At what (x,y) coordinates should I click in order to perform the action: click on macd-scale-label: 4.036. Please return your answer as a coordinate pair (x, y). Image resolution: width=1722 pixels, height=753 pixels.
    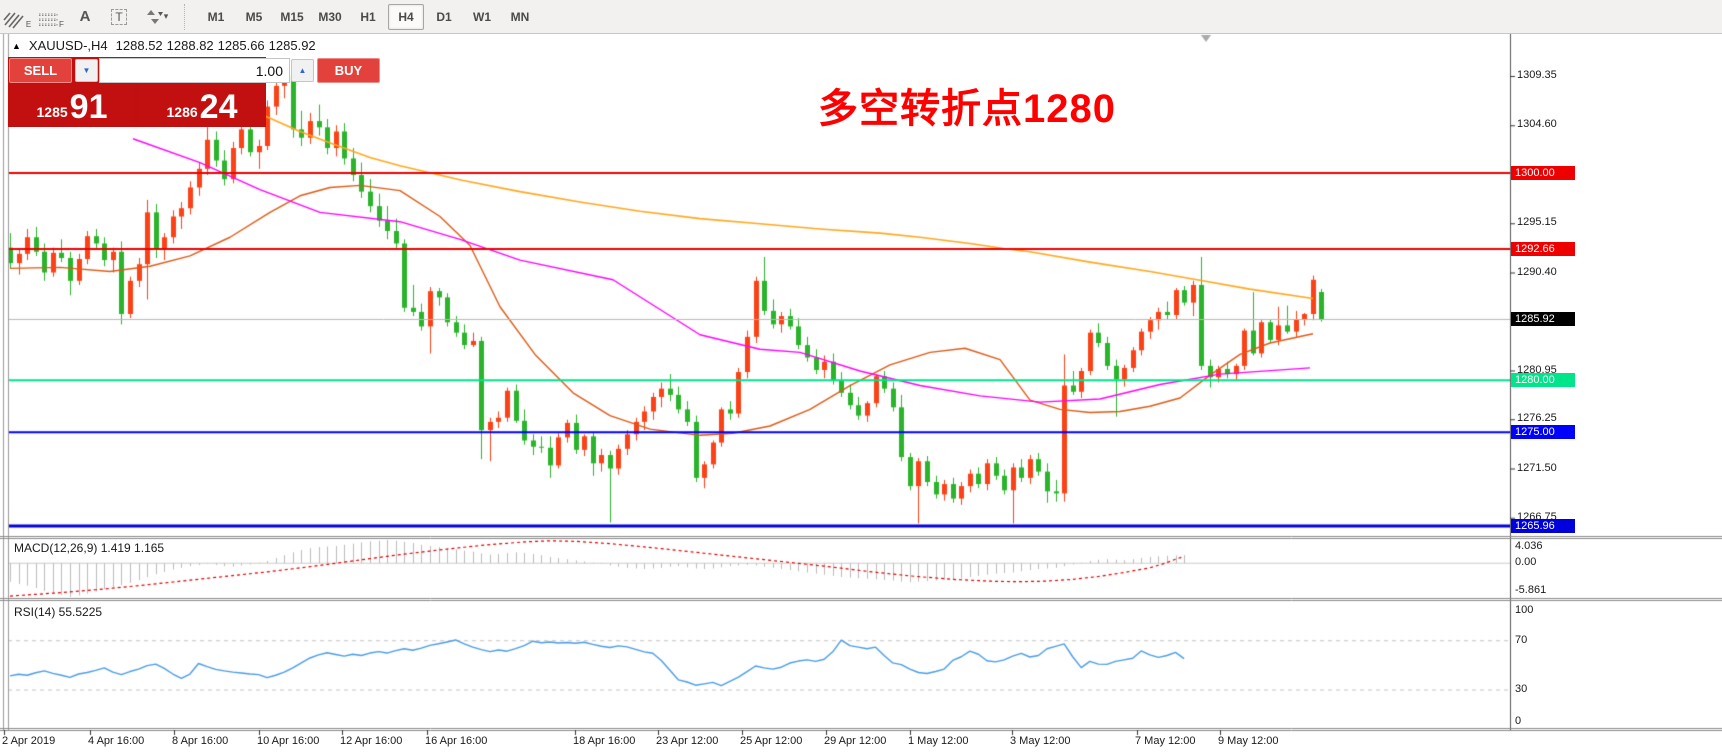
    Looking at the image, I should click on (1529, 546).